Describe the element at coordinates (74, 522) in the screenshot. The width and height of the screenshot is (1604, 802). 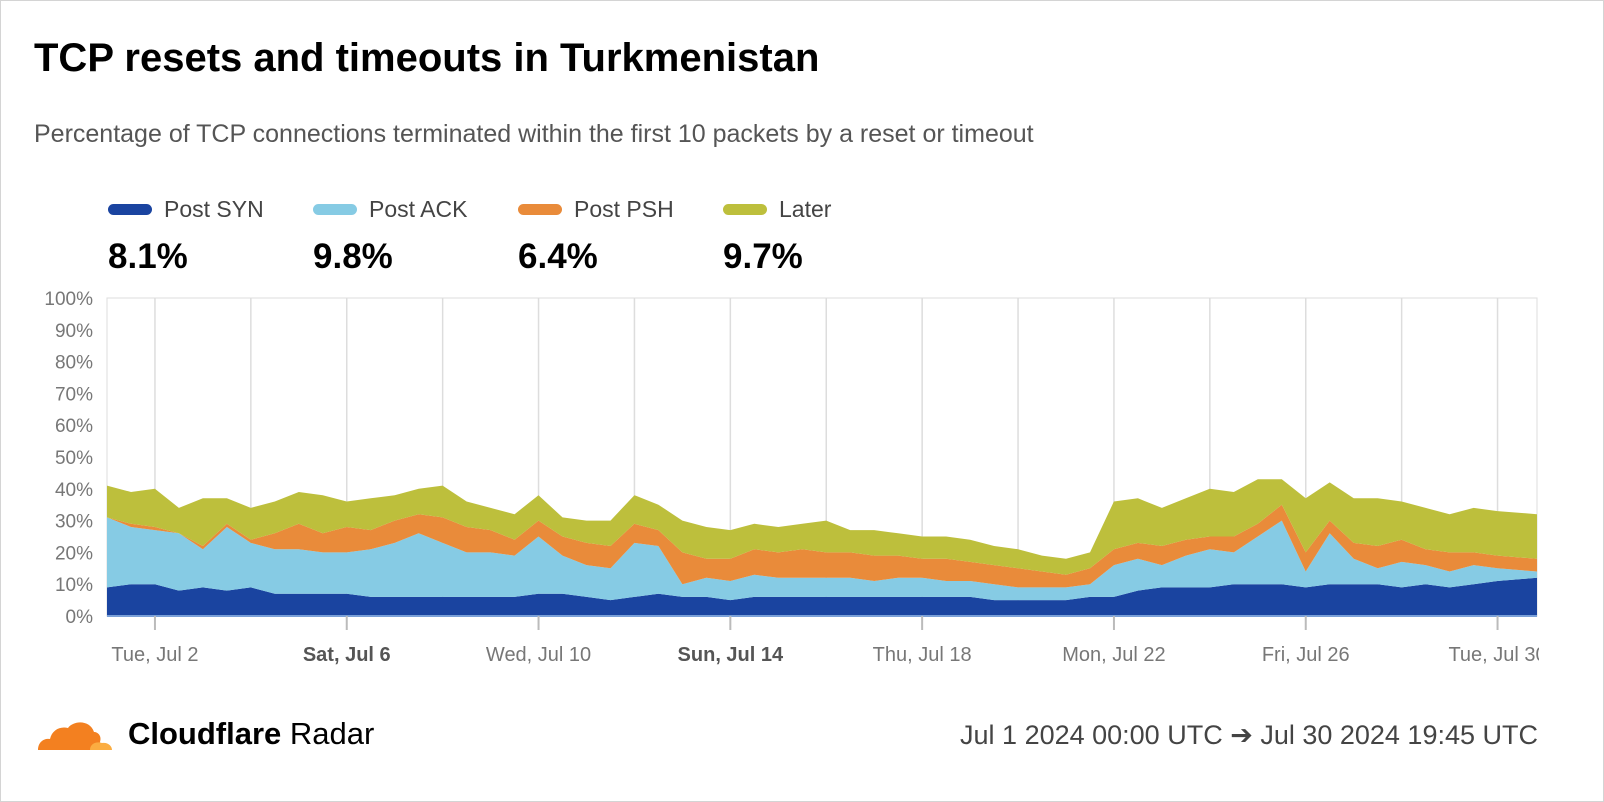
I see `y-tick-label: 30%` at that location.